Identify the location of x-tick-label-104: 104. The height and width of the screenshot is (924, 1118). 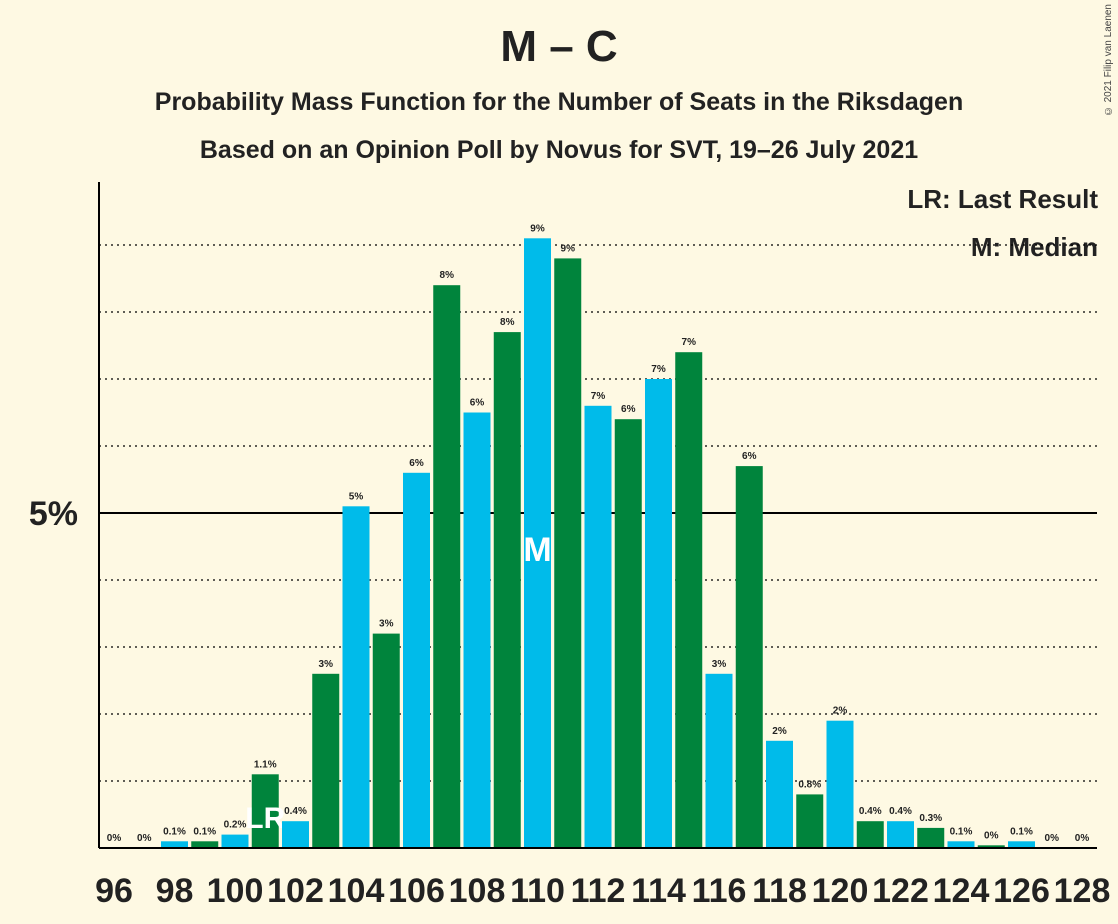
(356, 891).